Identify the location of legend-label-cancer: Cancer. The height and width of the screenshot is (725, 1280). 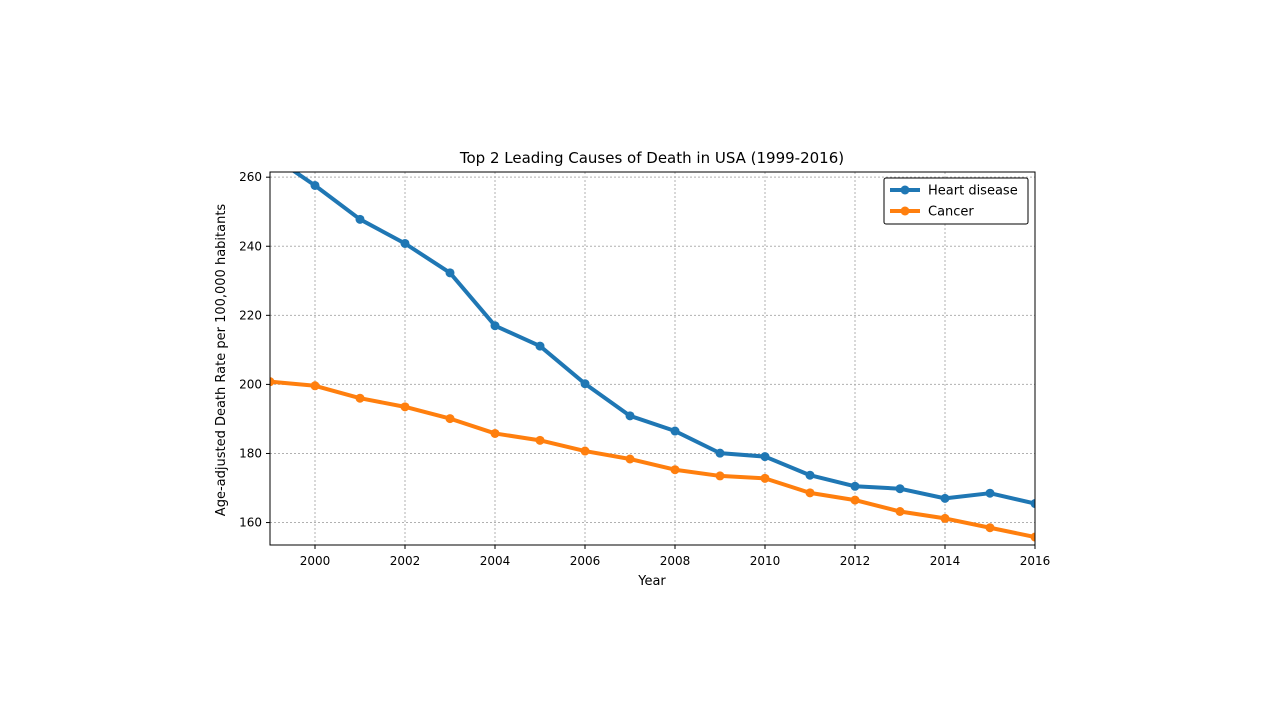
(951, 212).